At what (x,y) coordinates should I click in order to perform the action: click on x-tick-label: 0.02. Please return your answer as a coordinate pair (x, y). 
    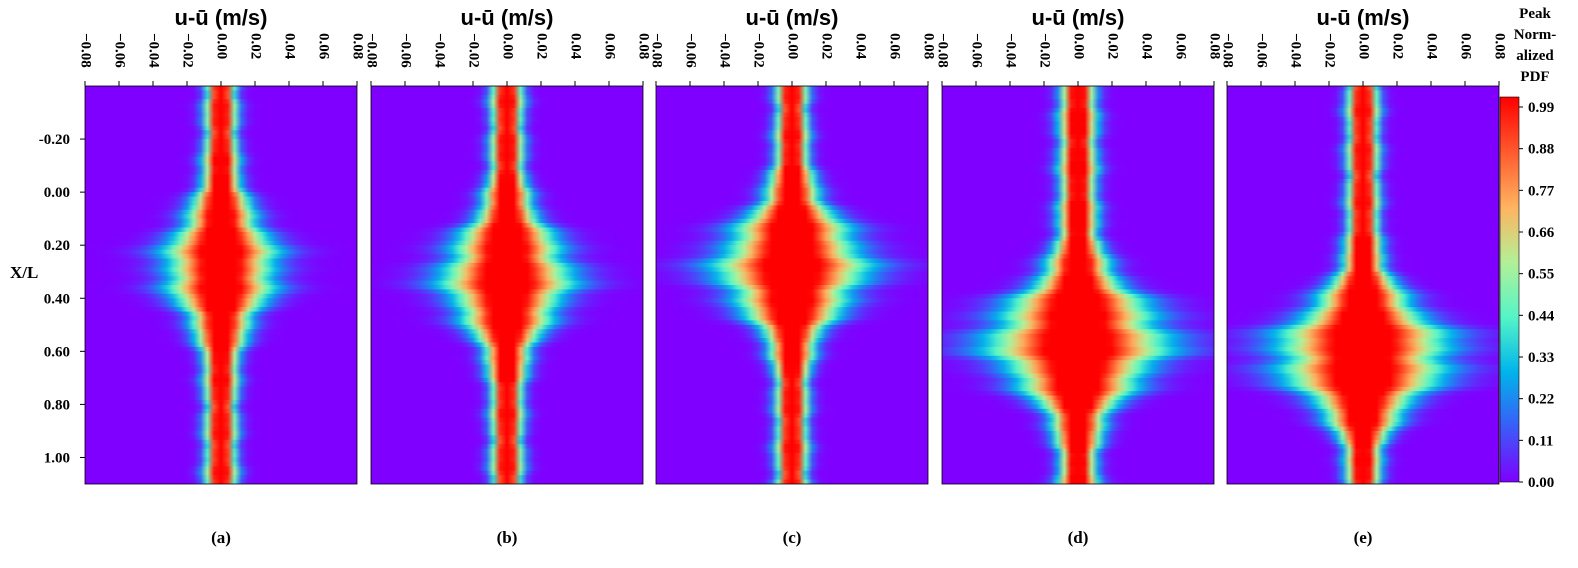
    Looking at the image, I should click on (542, 46).